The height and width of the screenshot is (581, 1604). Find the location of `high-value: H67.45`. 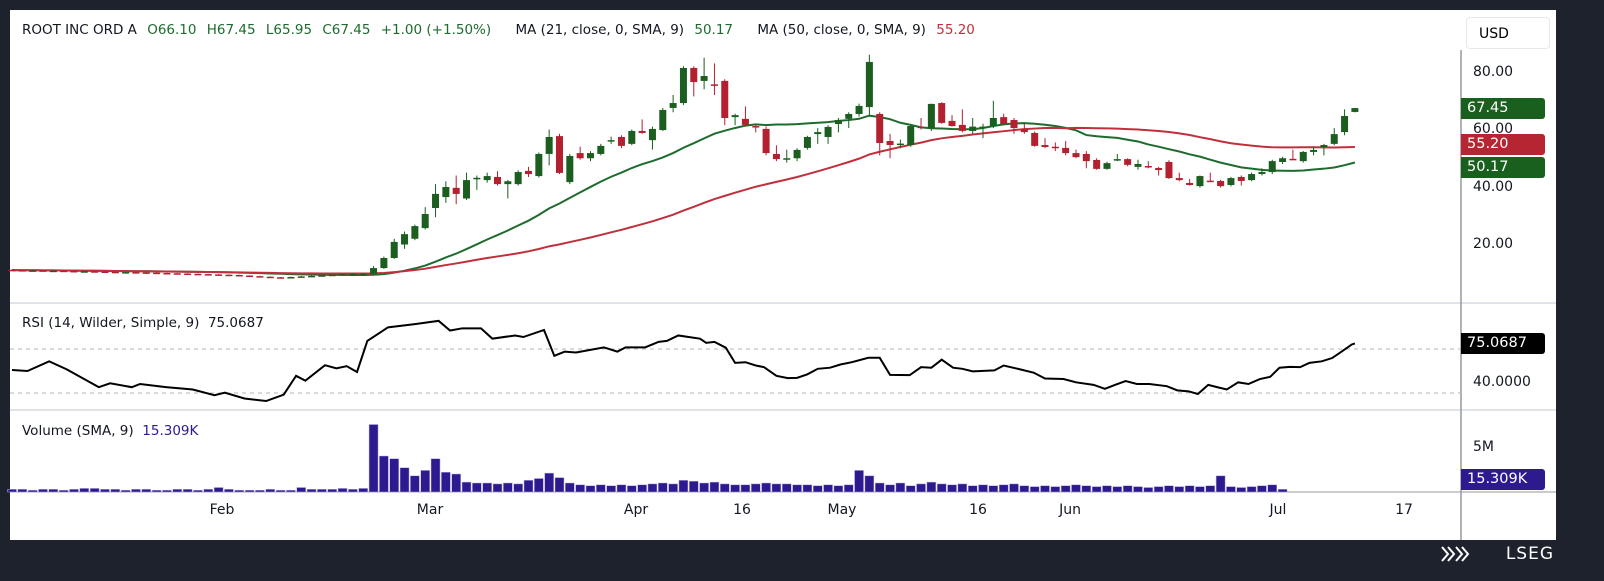

high-value: H67.45 is located at coordinates (231, 30).